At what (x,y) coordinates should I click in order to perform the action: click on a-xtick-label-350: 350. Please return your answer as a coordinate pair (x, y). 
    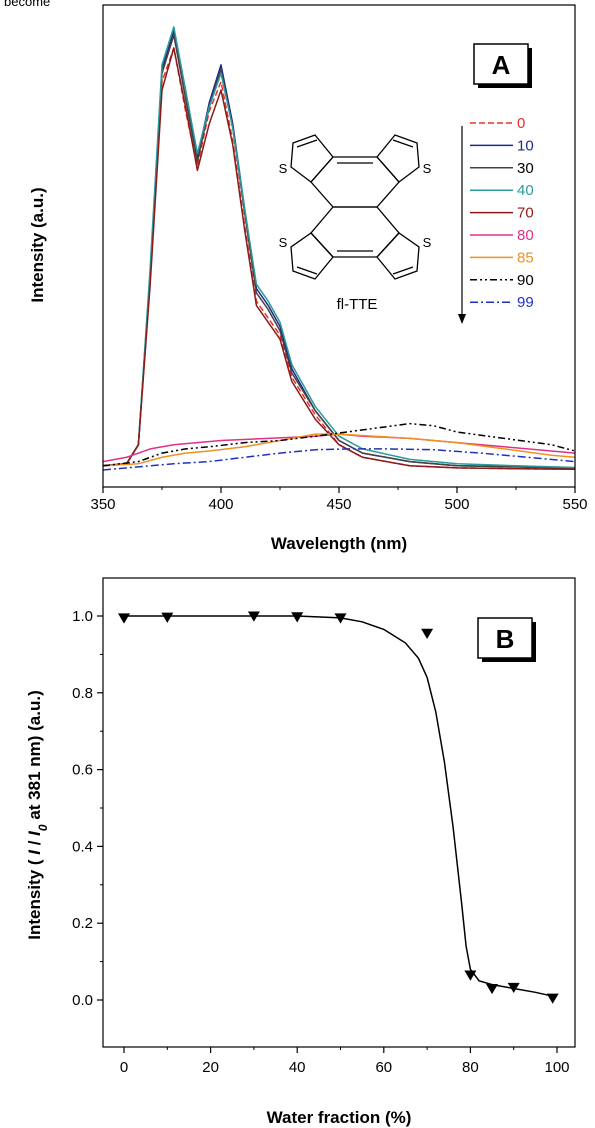
    Looking at the image, I should click on (102, 504).